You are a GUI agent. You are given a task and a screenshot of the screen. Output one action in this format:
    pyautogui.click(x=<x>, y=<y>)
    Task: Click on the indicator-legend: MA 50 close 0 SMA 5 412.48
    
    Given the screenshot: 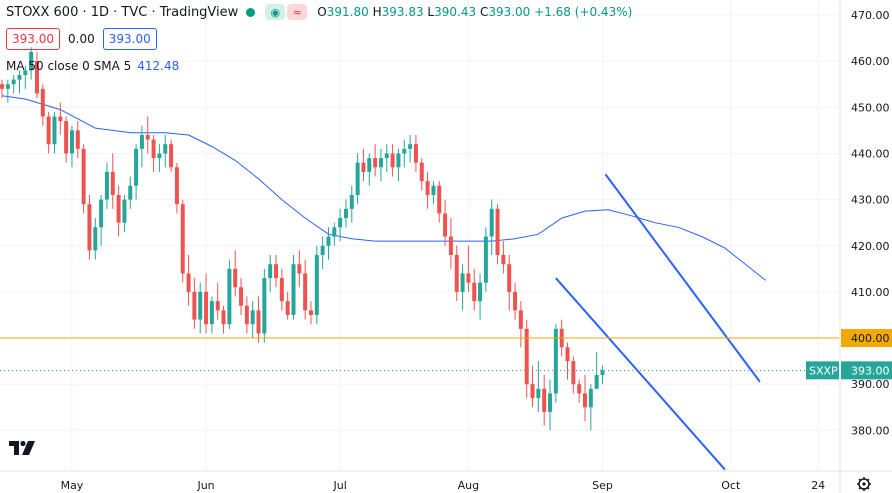 What is the action you would take?
    pyautogui.click(x=92, y=66)
    